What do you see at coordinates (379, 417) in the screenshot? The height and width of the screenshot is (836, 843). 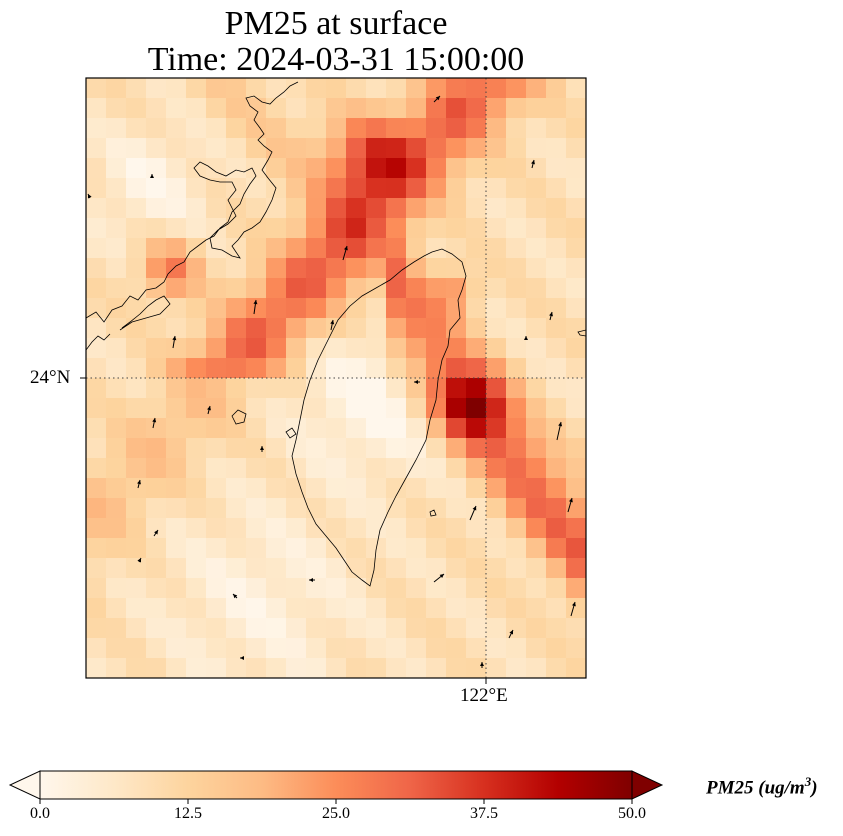 I see `taiwan-coastline` at bounding box center [379, 417].